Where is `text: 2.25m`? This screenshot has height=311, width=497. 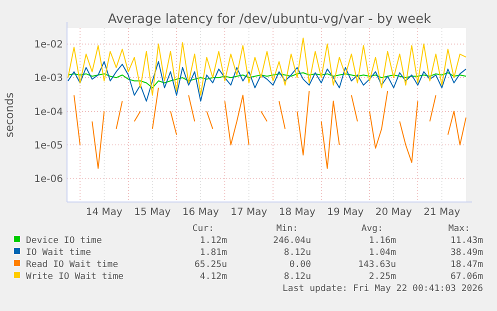 text: 2.25m is located at coordinates (382, 277).